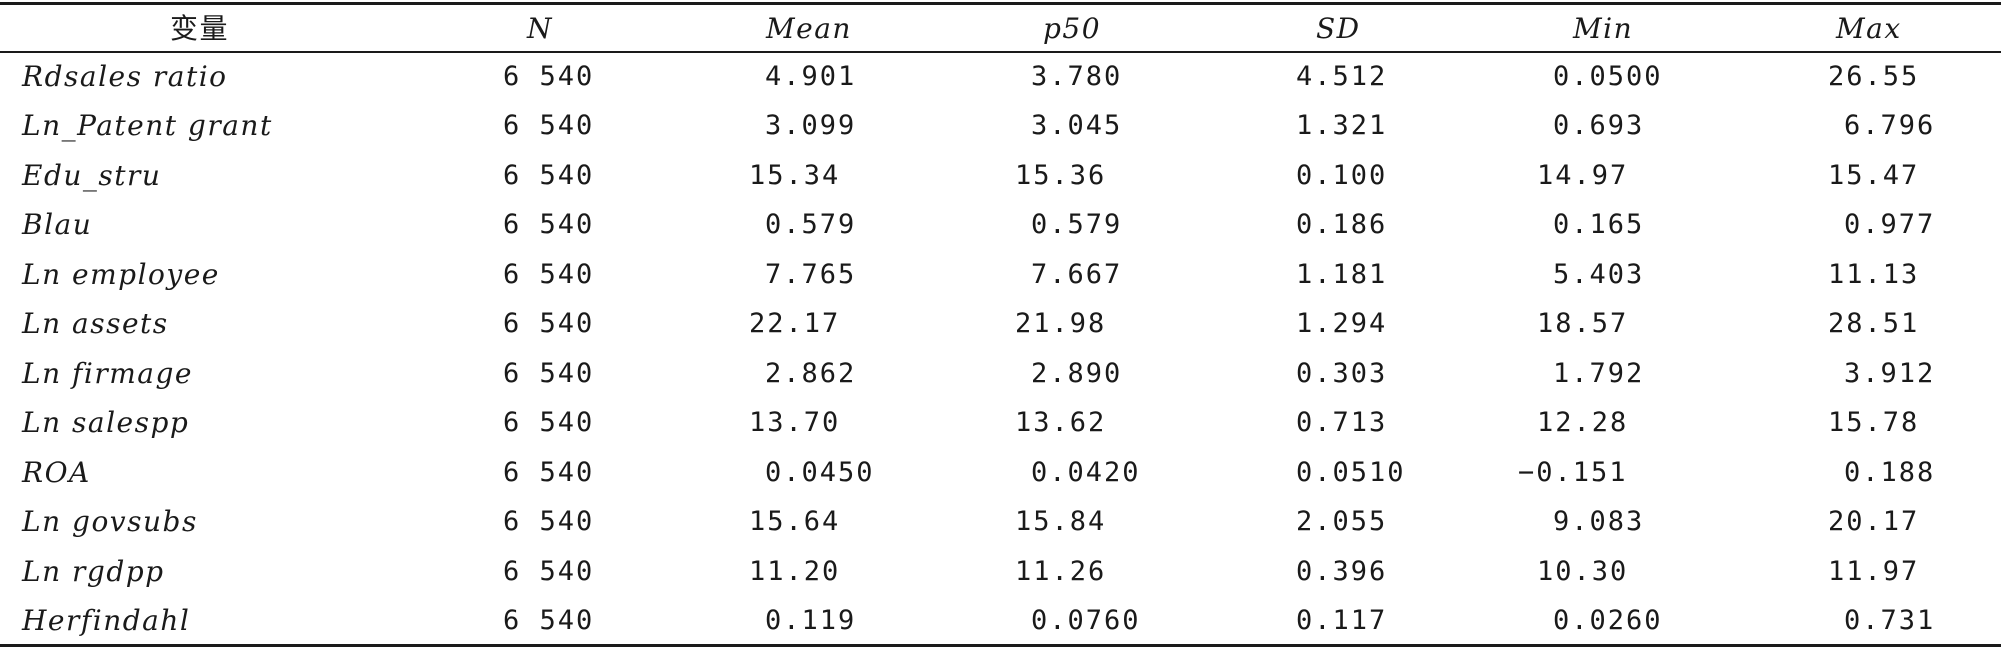  I want to click on value-max: 28.51, so click(1874, 323).